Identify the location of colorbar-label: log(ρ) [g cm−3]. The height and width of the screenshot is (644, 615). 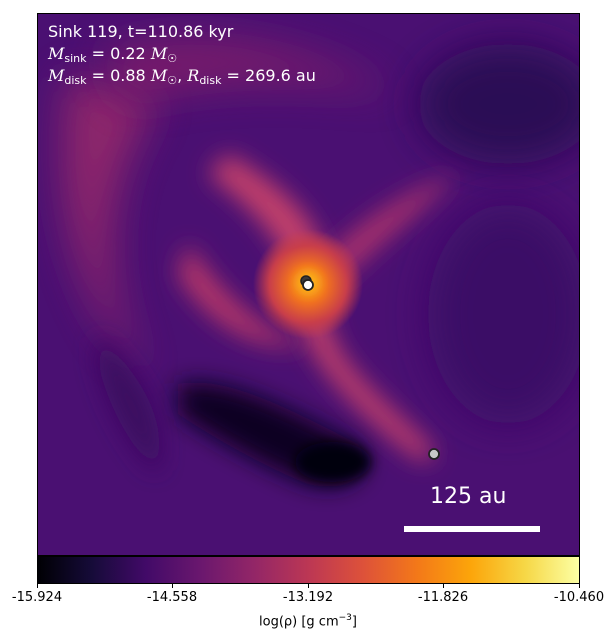
(308, 621).